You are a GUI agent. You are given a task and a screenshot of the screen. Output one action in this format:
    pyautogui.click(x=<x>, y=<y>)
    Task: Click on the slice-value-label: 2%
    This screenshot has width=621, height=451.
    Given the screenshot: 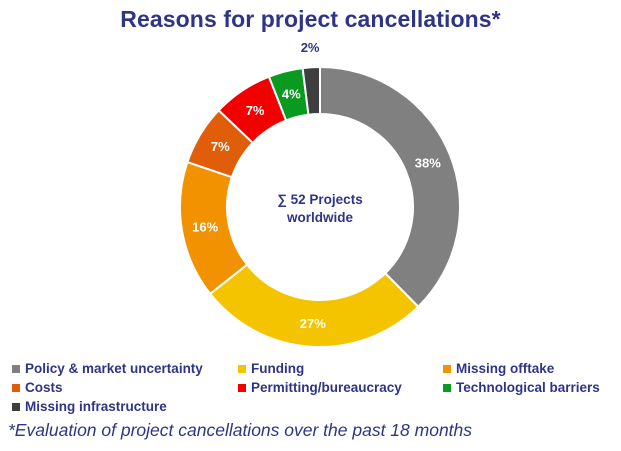 What is the action you would take?
    pyautogui.click(x=310, y=47)
    